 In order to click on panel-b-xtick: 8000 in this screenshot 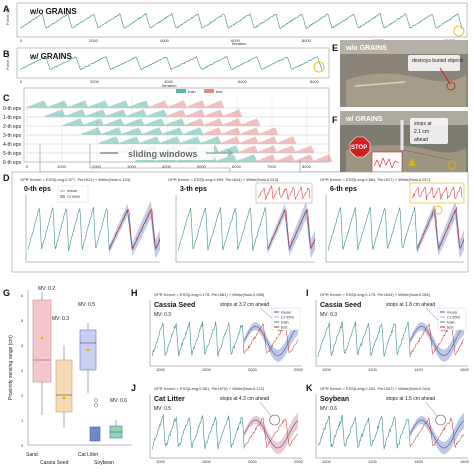, I will do `click(315, 81)`.